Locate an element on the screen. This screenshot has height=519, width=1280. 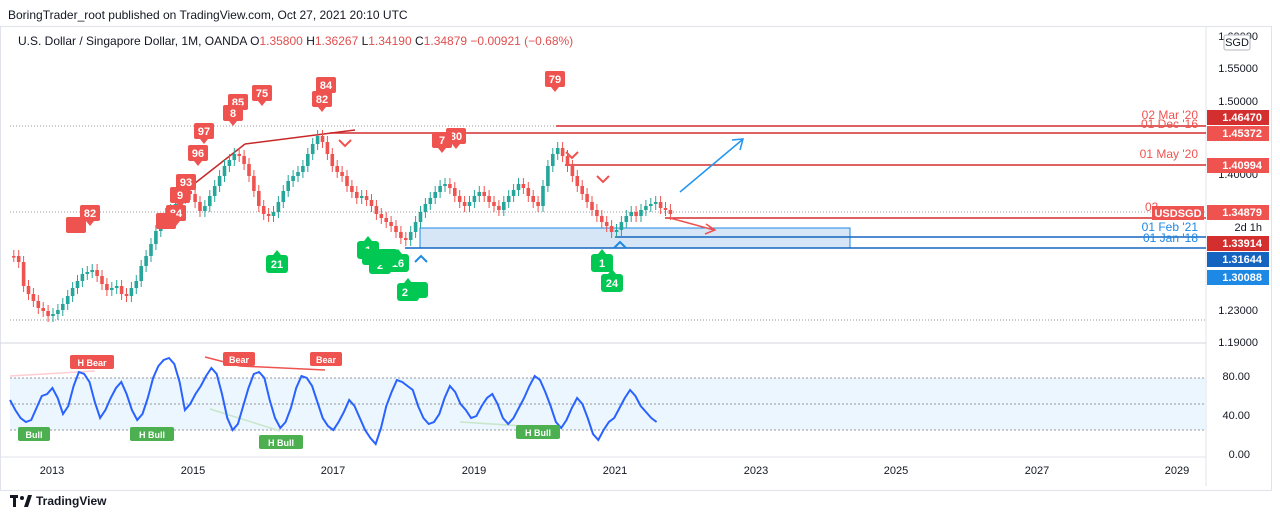
projection-arrow is located at coordinates (711, 166).